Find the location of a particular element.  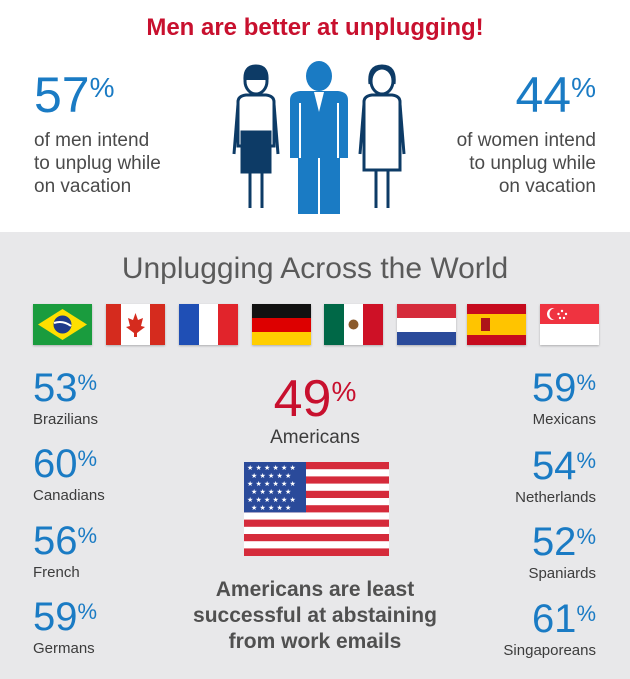

note-line: successful at abstaining is located at coordinates (315, 615).